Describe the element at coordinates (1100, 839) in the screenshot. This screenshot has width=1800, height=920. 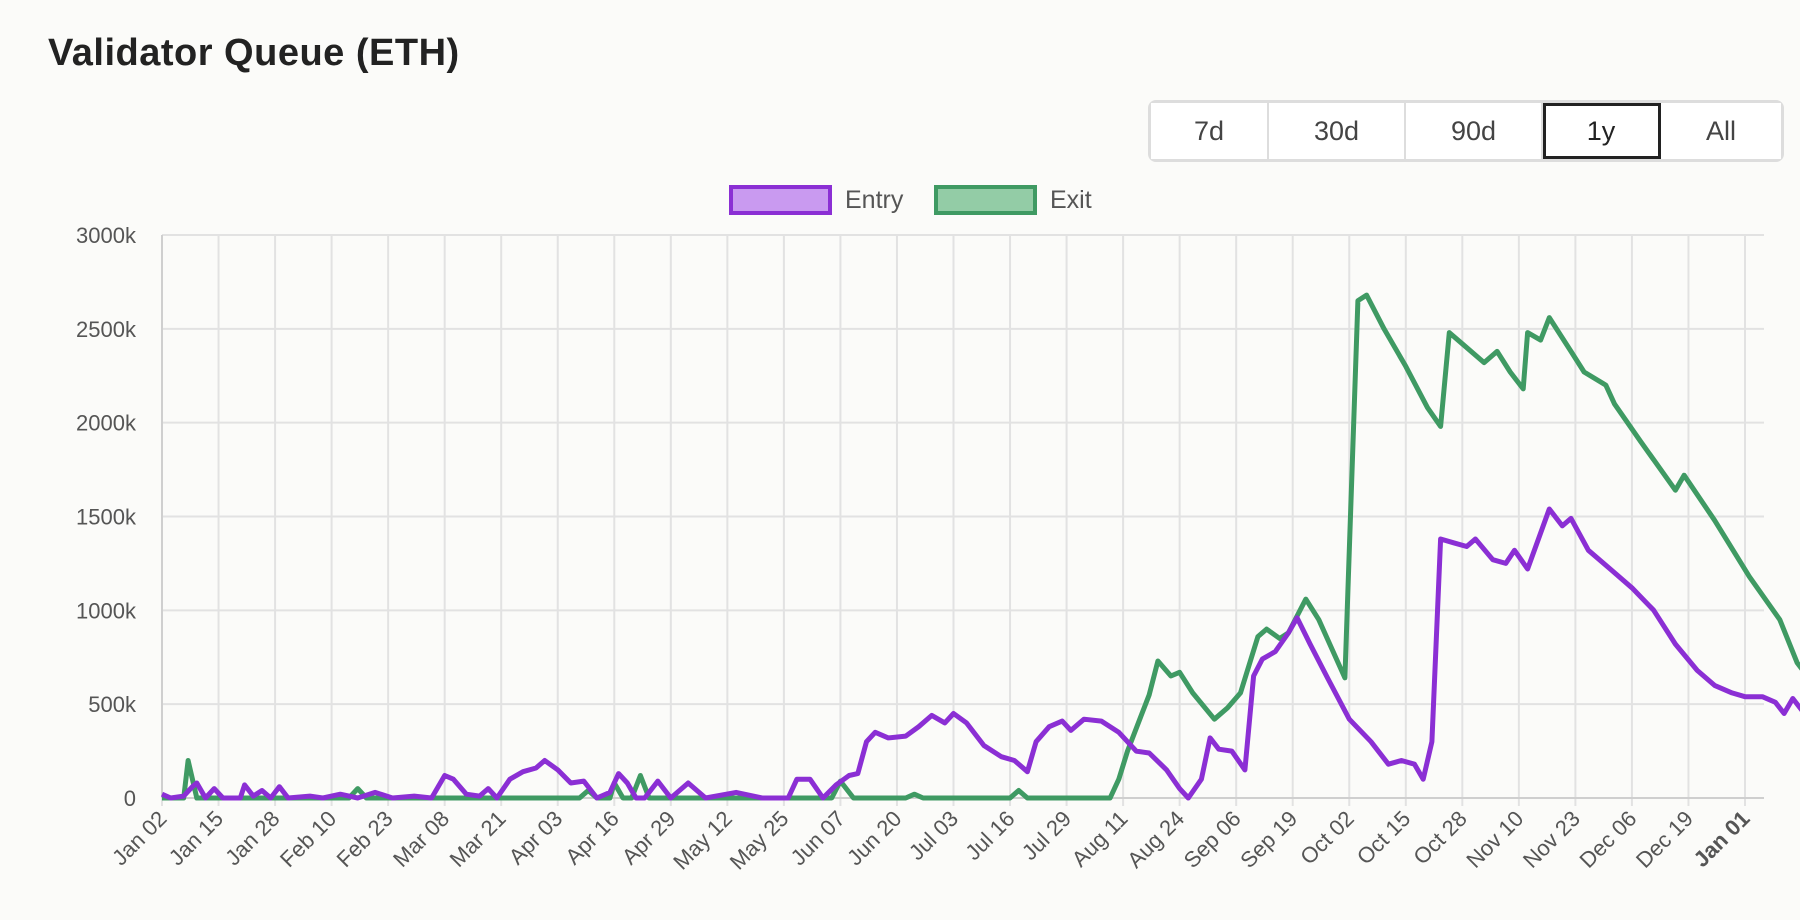
I see `x-tick-label: Aug 11` at that location.